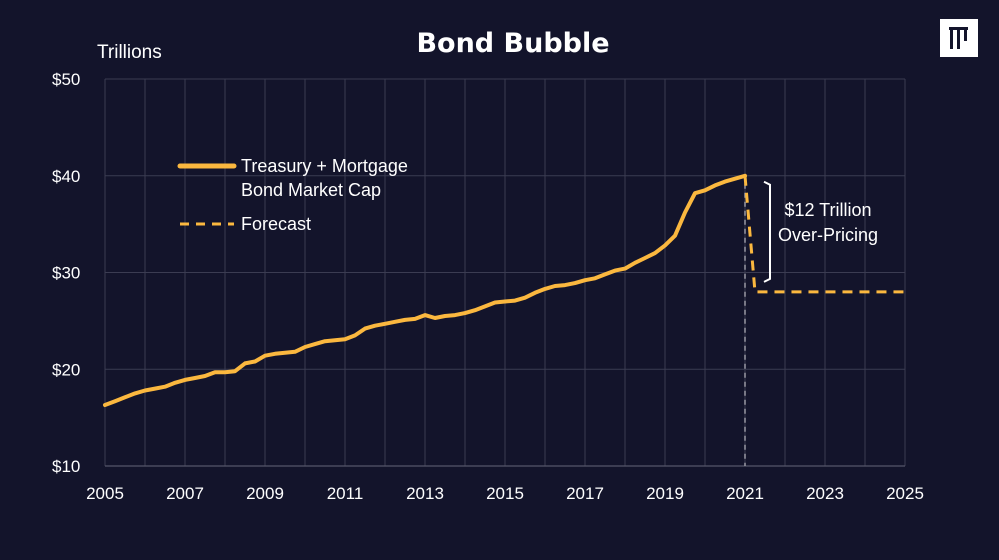  Describe the element at coordinates (66, 273) in the screenshot. I see `y-tick-label: $30` at that location.